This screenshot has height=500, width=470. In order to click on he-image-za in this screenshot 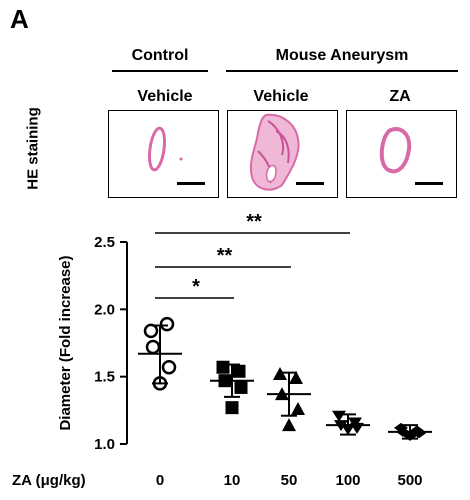, I will do `click(401, 154)`.